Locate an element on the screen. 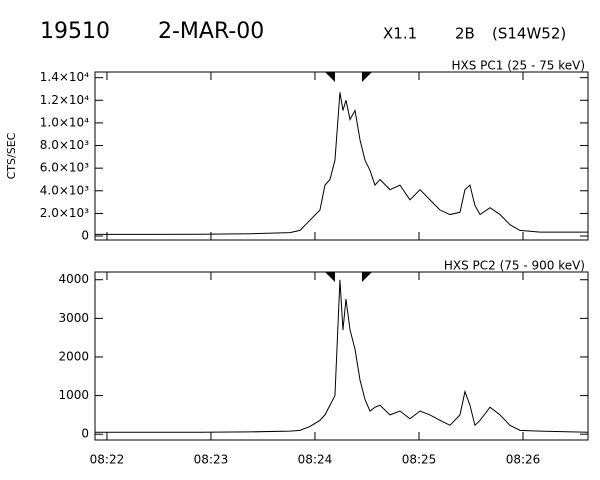  optical-class: 2B is located at coordinates (465, 34).